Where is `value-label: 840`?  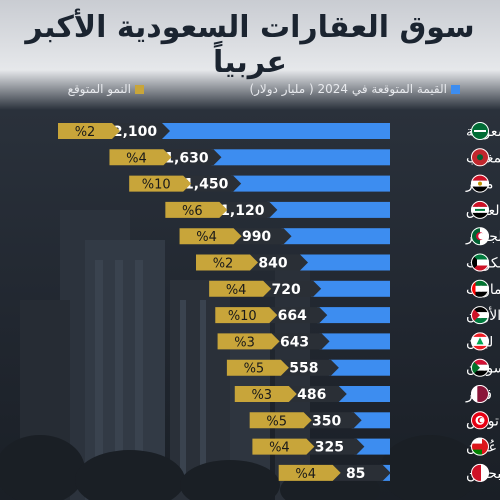
value-label: 840 is located at coordinates (272, 264).